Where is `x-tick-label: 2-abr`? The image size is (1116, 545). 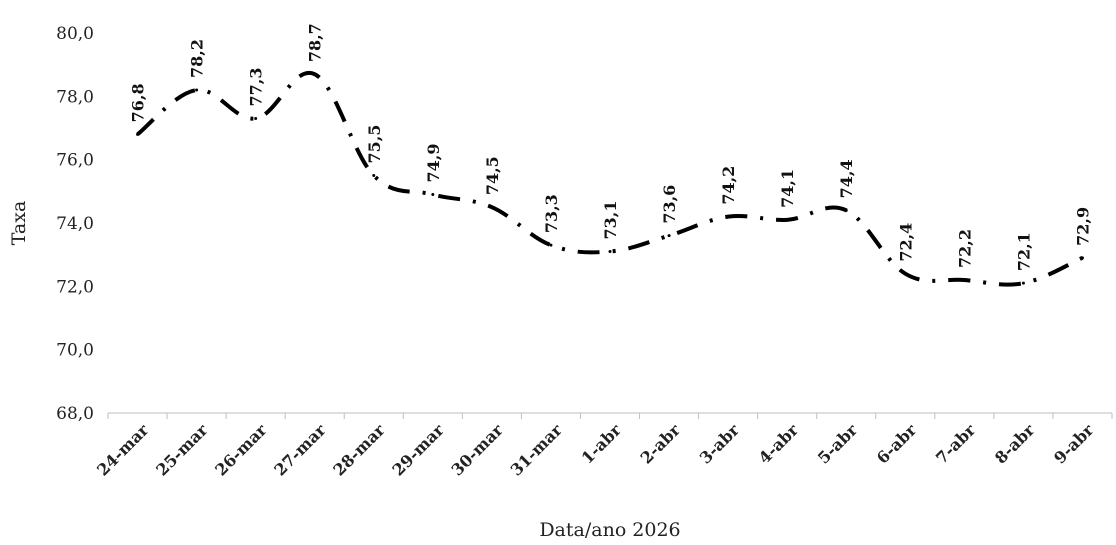
x-tick-label: 2-abr is located at coordinates (661, 444).